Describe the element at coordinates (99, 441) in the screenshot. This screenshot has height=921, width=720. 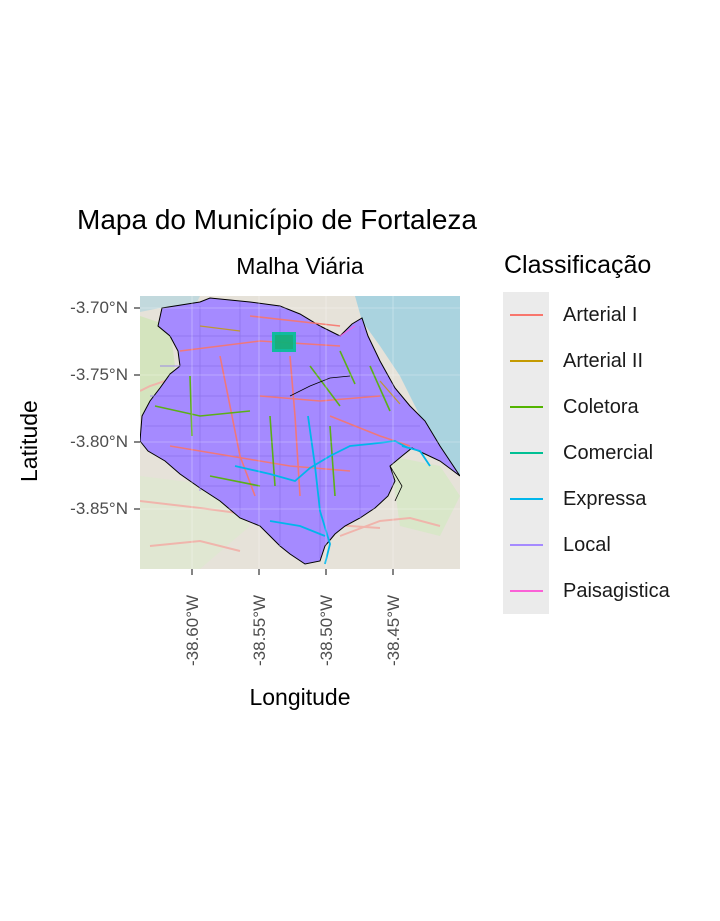
I see `y-tick-label: -3.80°N` at that location.